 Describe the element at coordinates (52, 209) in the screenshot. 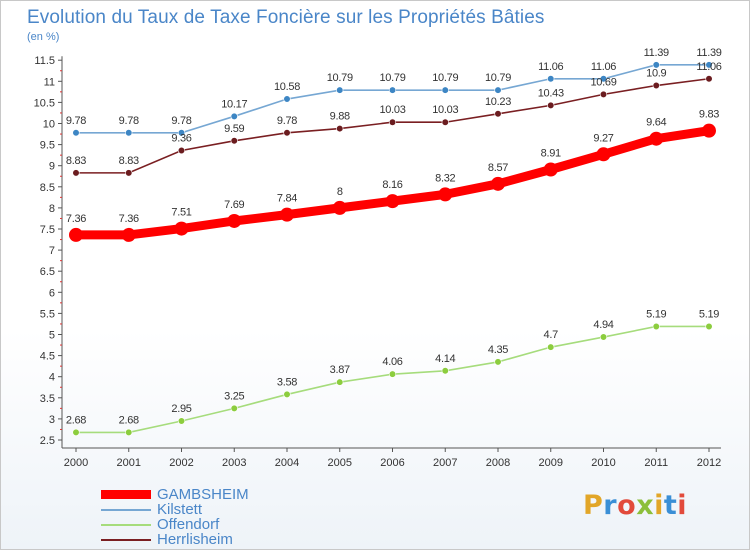

I see `y-tick-label: 8` at that location.